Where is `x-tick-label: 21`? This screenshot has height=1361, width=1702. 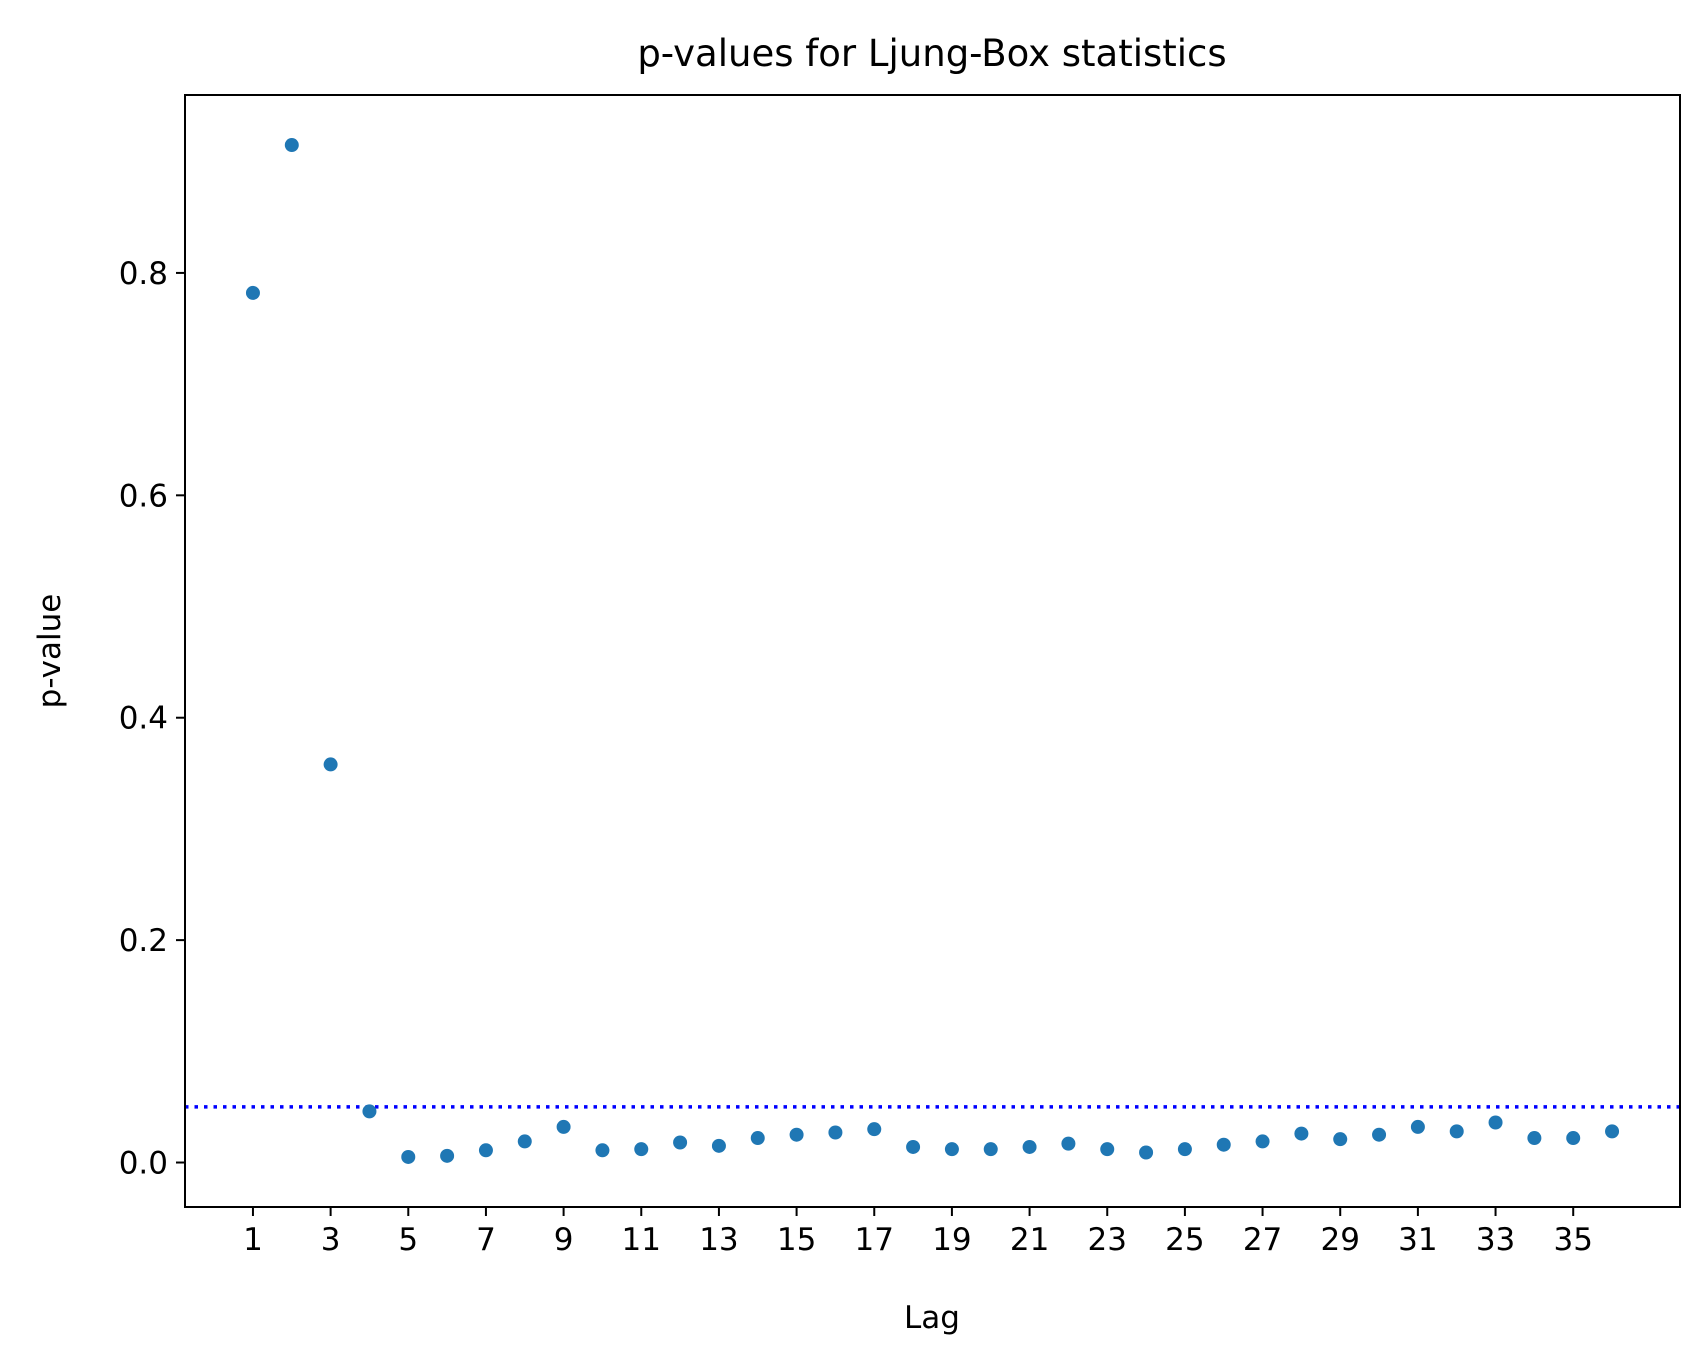 x-tick-label: 21 is located at coordinates (1029, 1240).